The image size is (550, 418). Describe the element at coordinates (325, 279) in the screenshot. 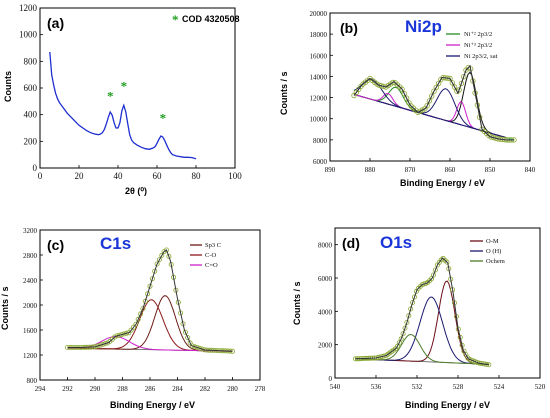

I see `panel-d-ytick-label-3: 6000` at that location.